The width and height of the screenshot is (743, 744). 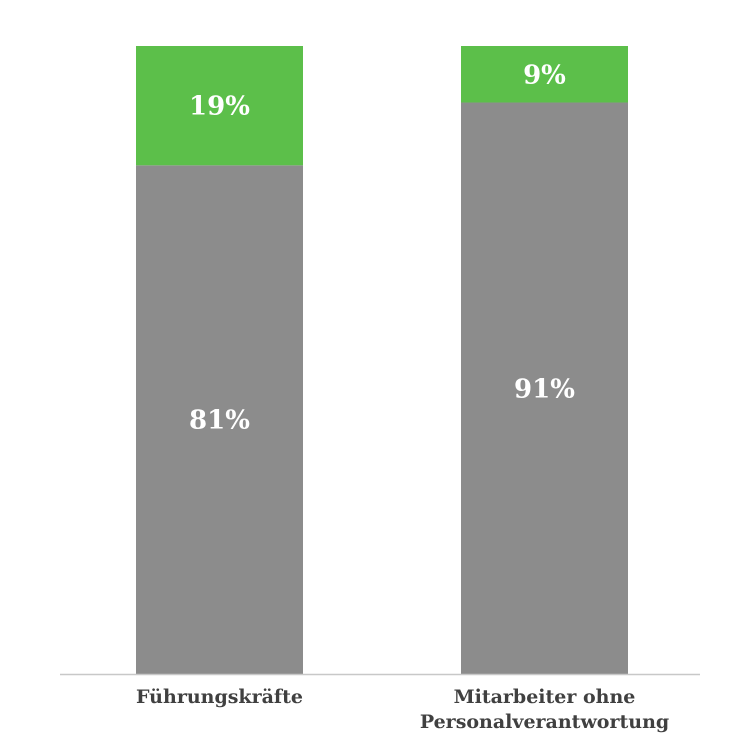 I want to click on data-label-gray-2: 91%, so click(x=544, y=389).